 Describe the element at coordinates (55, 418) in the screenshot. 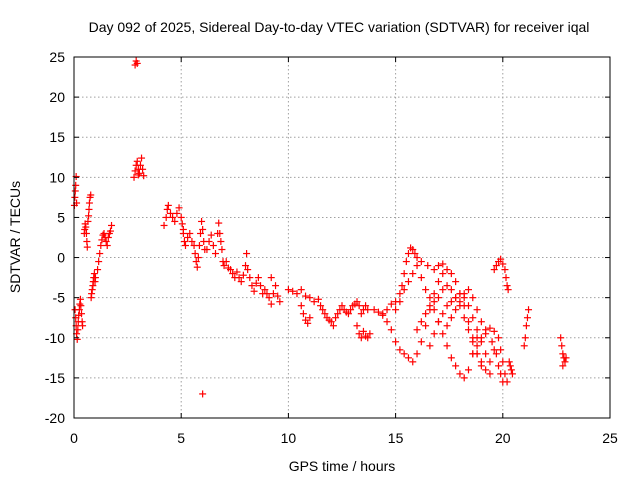

I see `y-tick-label: -20` at that location.